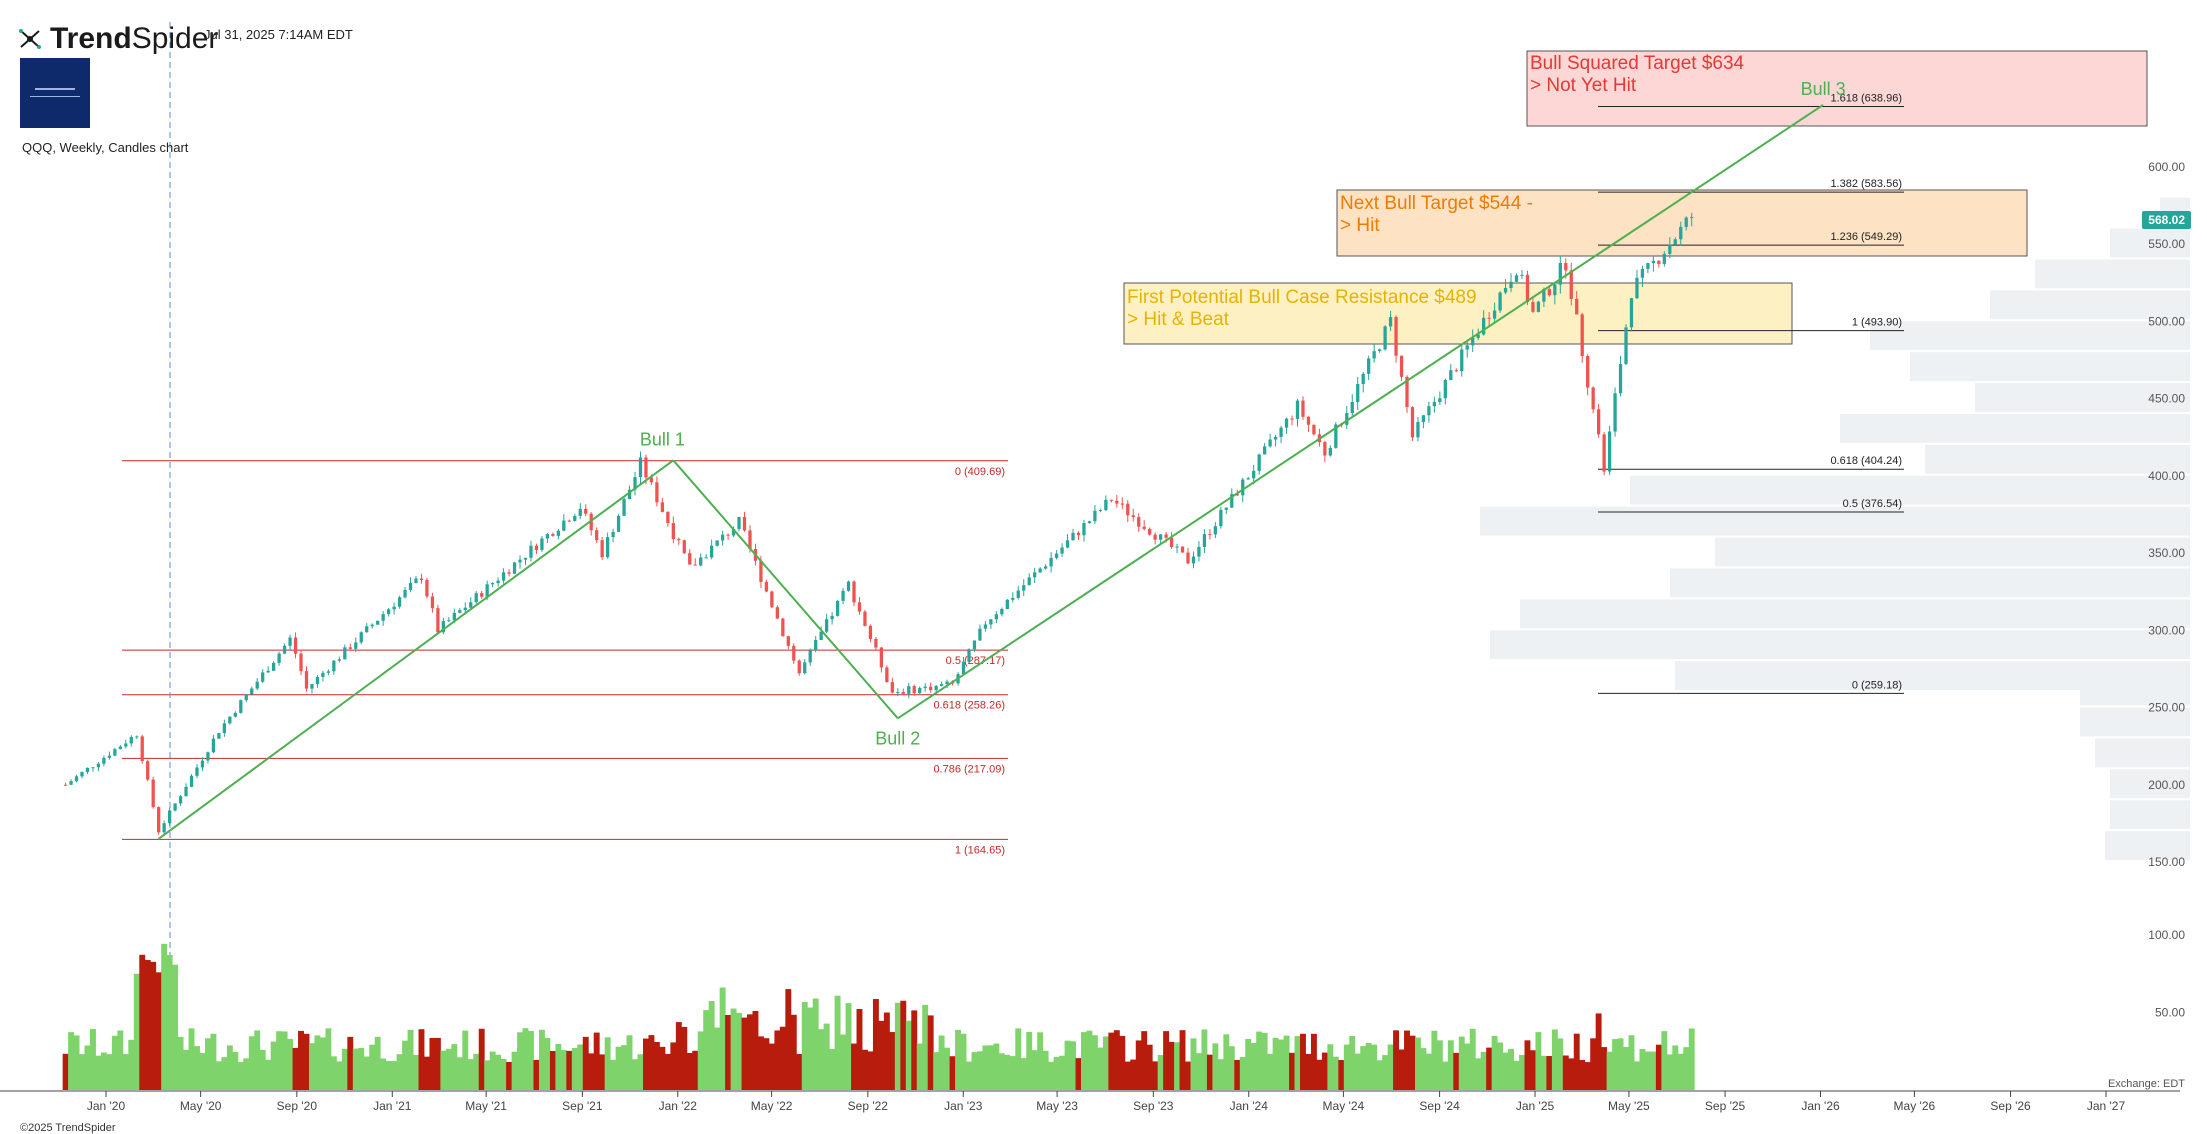  What do you see at coordinates (416, 649) in the screenshot?
I see `trendline` at bounding box center [416, 649].